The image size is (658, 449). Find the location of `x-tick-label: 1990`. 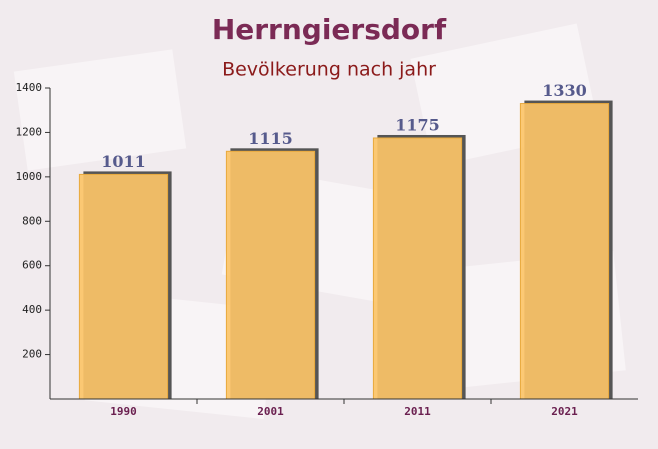

x-tick-label: 1990 is located at coordinates (123, 411).